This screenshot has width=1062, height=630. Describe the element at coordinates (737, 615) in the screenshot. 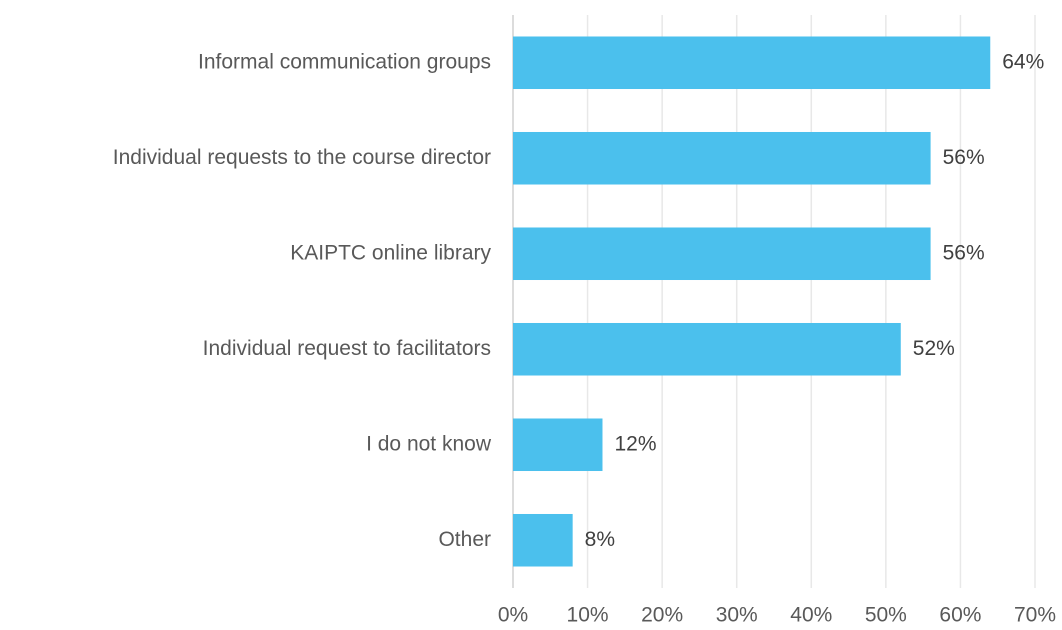

I see `x-tick-label: 30%` at that location.